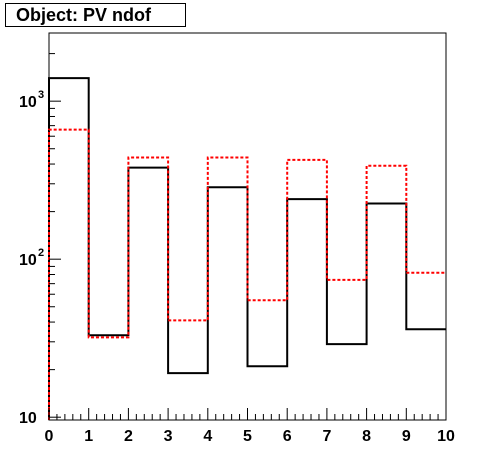 The height and width of the screenshot is (472, 496). What do you see at coordinates (446, 436) in the screenshot?
I see `x-tick-label: 10` at bounding box center [446, 436].